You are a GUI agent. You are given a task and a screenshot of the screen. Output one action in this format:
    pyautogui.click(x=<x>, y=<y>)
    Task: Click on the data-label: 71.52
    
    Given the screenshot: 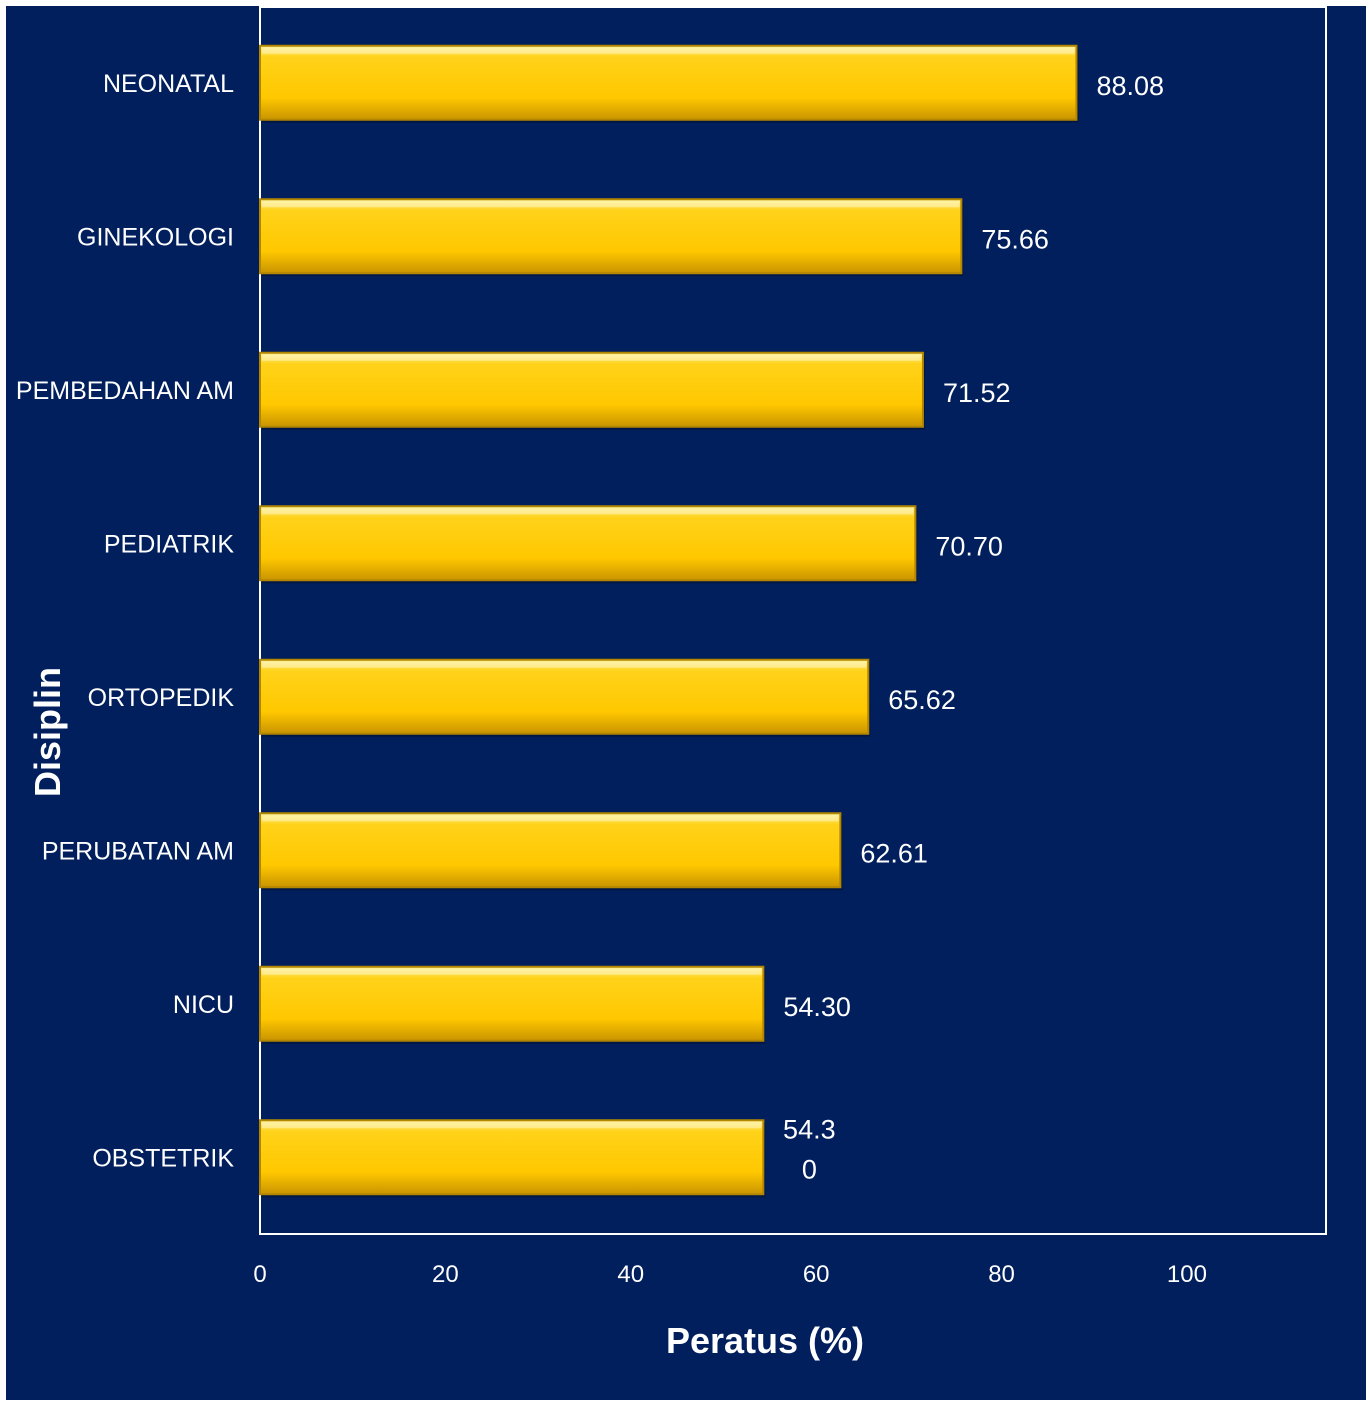 What is the action you would take?
    pyautogui.click(x=977, y=393)
    